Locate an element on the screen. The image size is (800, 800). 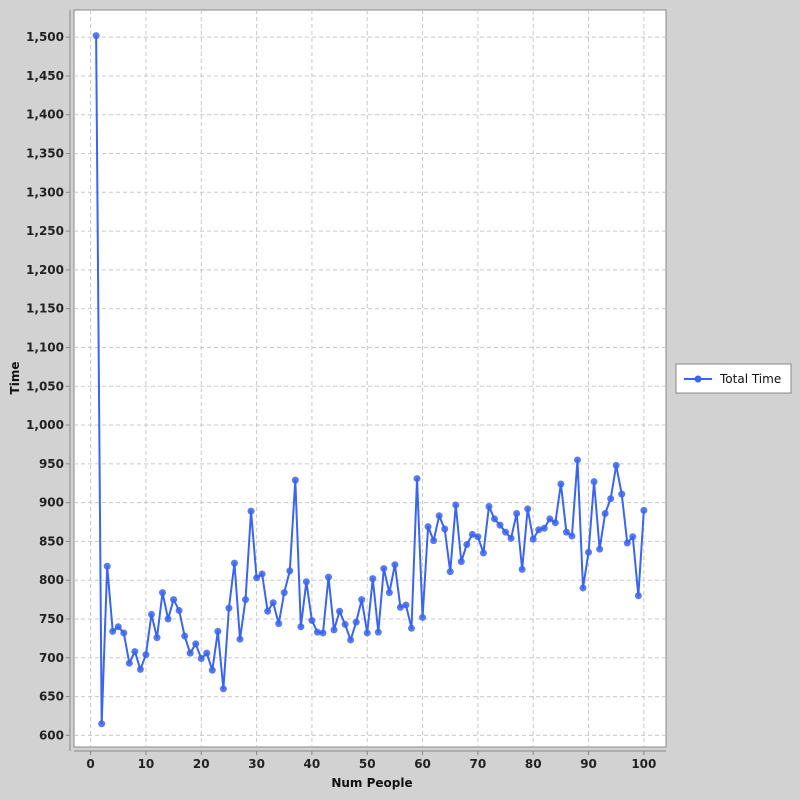
legend-marker-swatch is located at coordinates (698, 379).